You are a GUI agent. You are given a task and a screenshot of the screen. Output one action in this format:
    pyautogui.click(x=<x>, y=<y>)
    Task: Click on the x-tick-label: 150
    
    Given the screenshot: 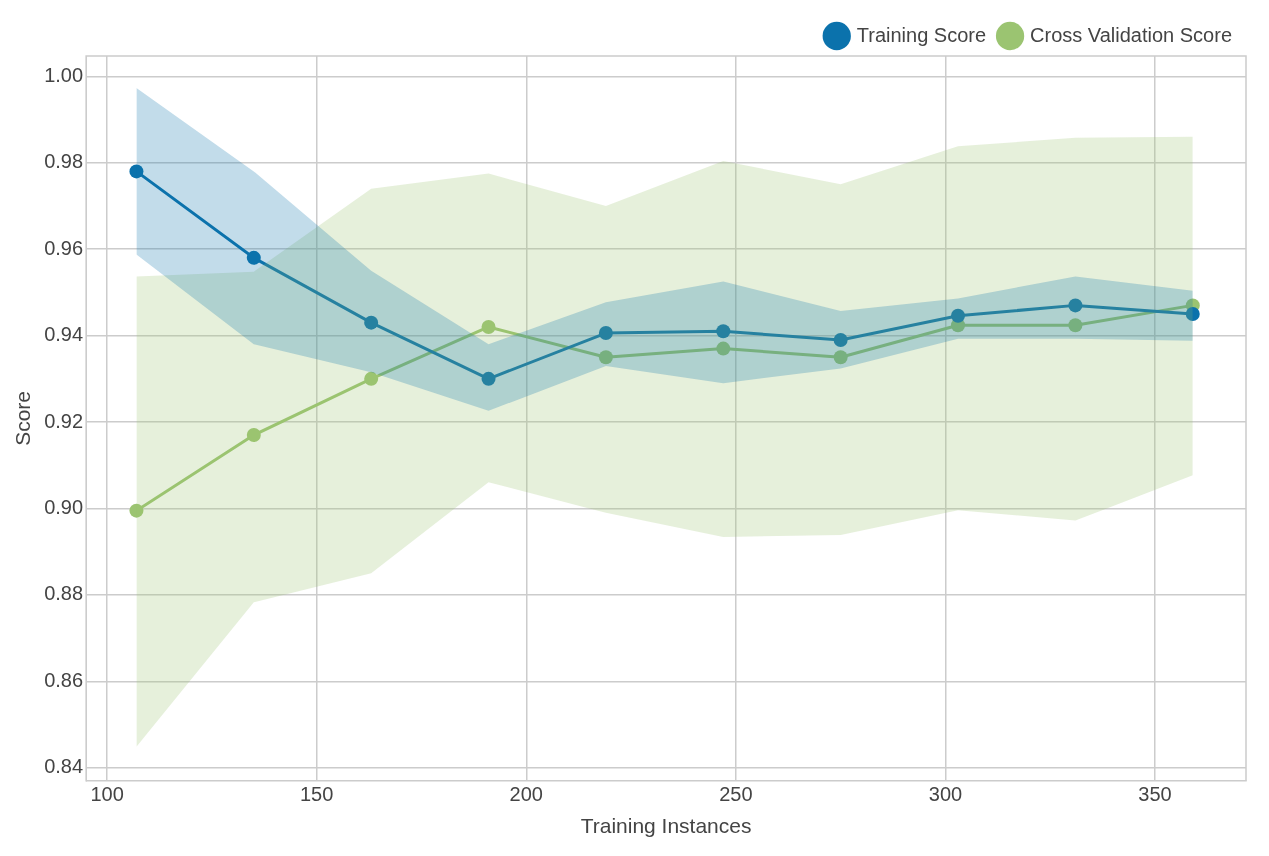 What is the action you would take?
    pyautogui.click(x=316, y=794)
    